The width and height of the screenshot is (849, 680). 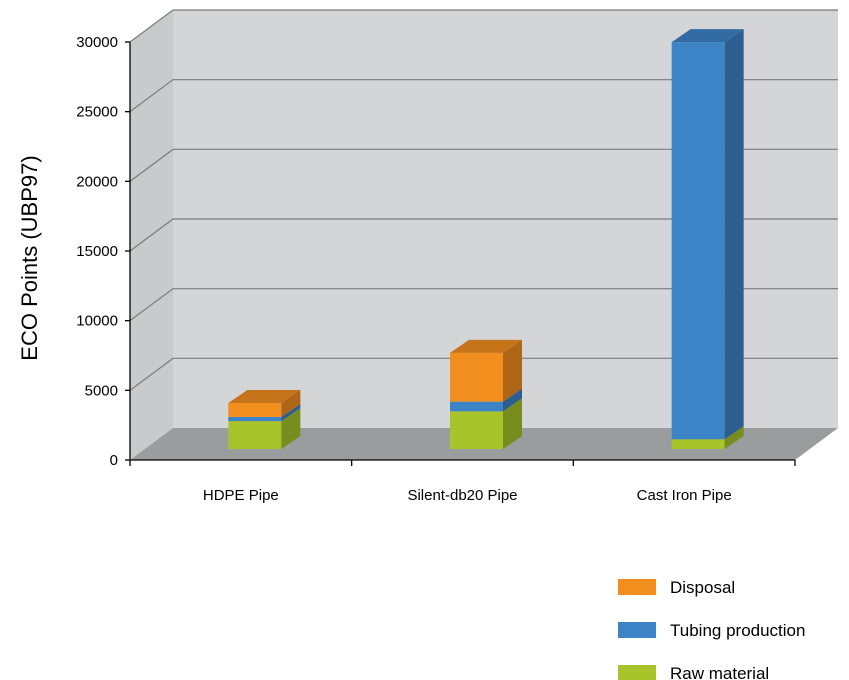 What do you see at coordinates (97, 181) in the screenshot?
I see `y-tick-label: 20000` at bounding box center [97, 181].